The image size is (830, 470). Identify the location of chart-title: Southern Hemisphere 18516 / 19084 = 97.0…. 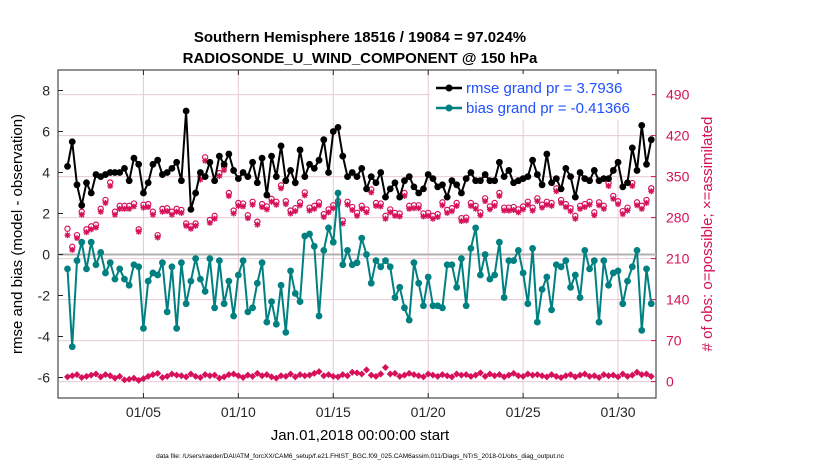
(360, 37).